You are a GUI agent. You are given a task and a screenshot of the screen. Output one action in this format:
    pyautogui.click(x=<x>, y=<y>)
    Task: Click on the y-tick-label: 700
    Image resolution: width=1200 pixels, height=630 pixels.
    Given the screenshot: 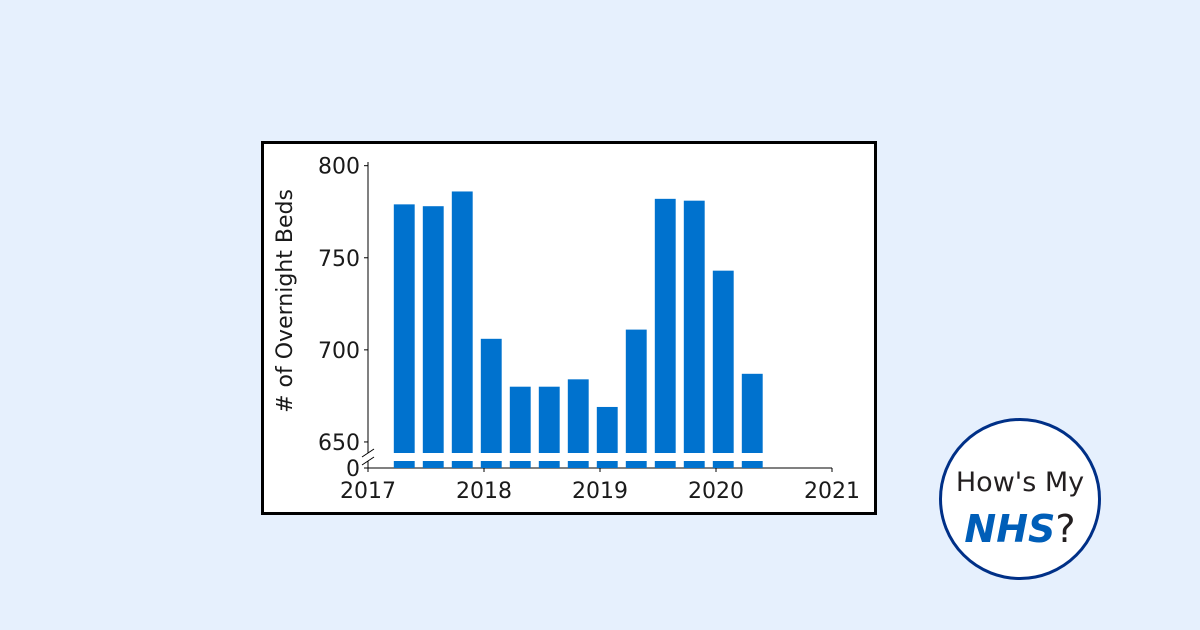 What is the action you would take?
    pyautogui.click(x=339, y=351)
    